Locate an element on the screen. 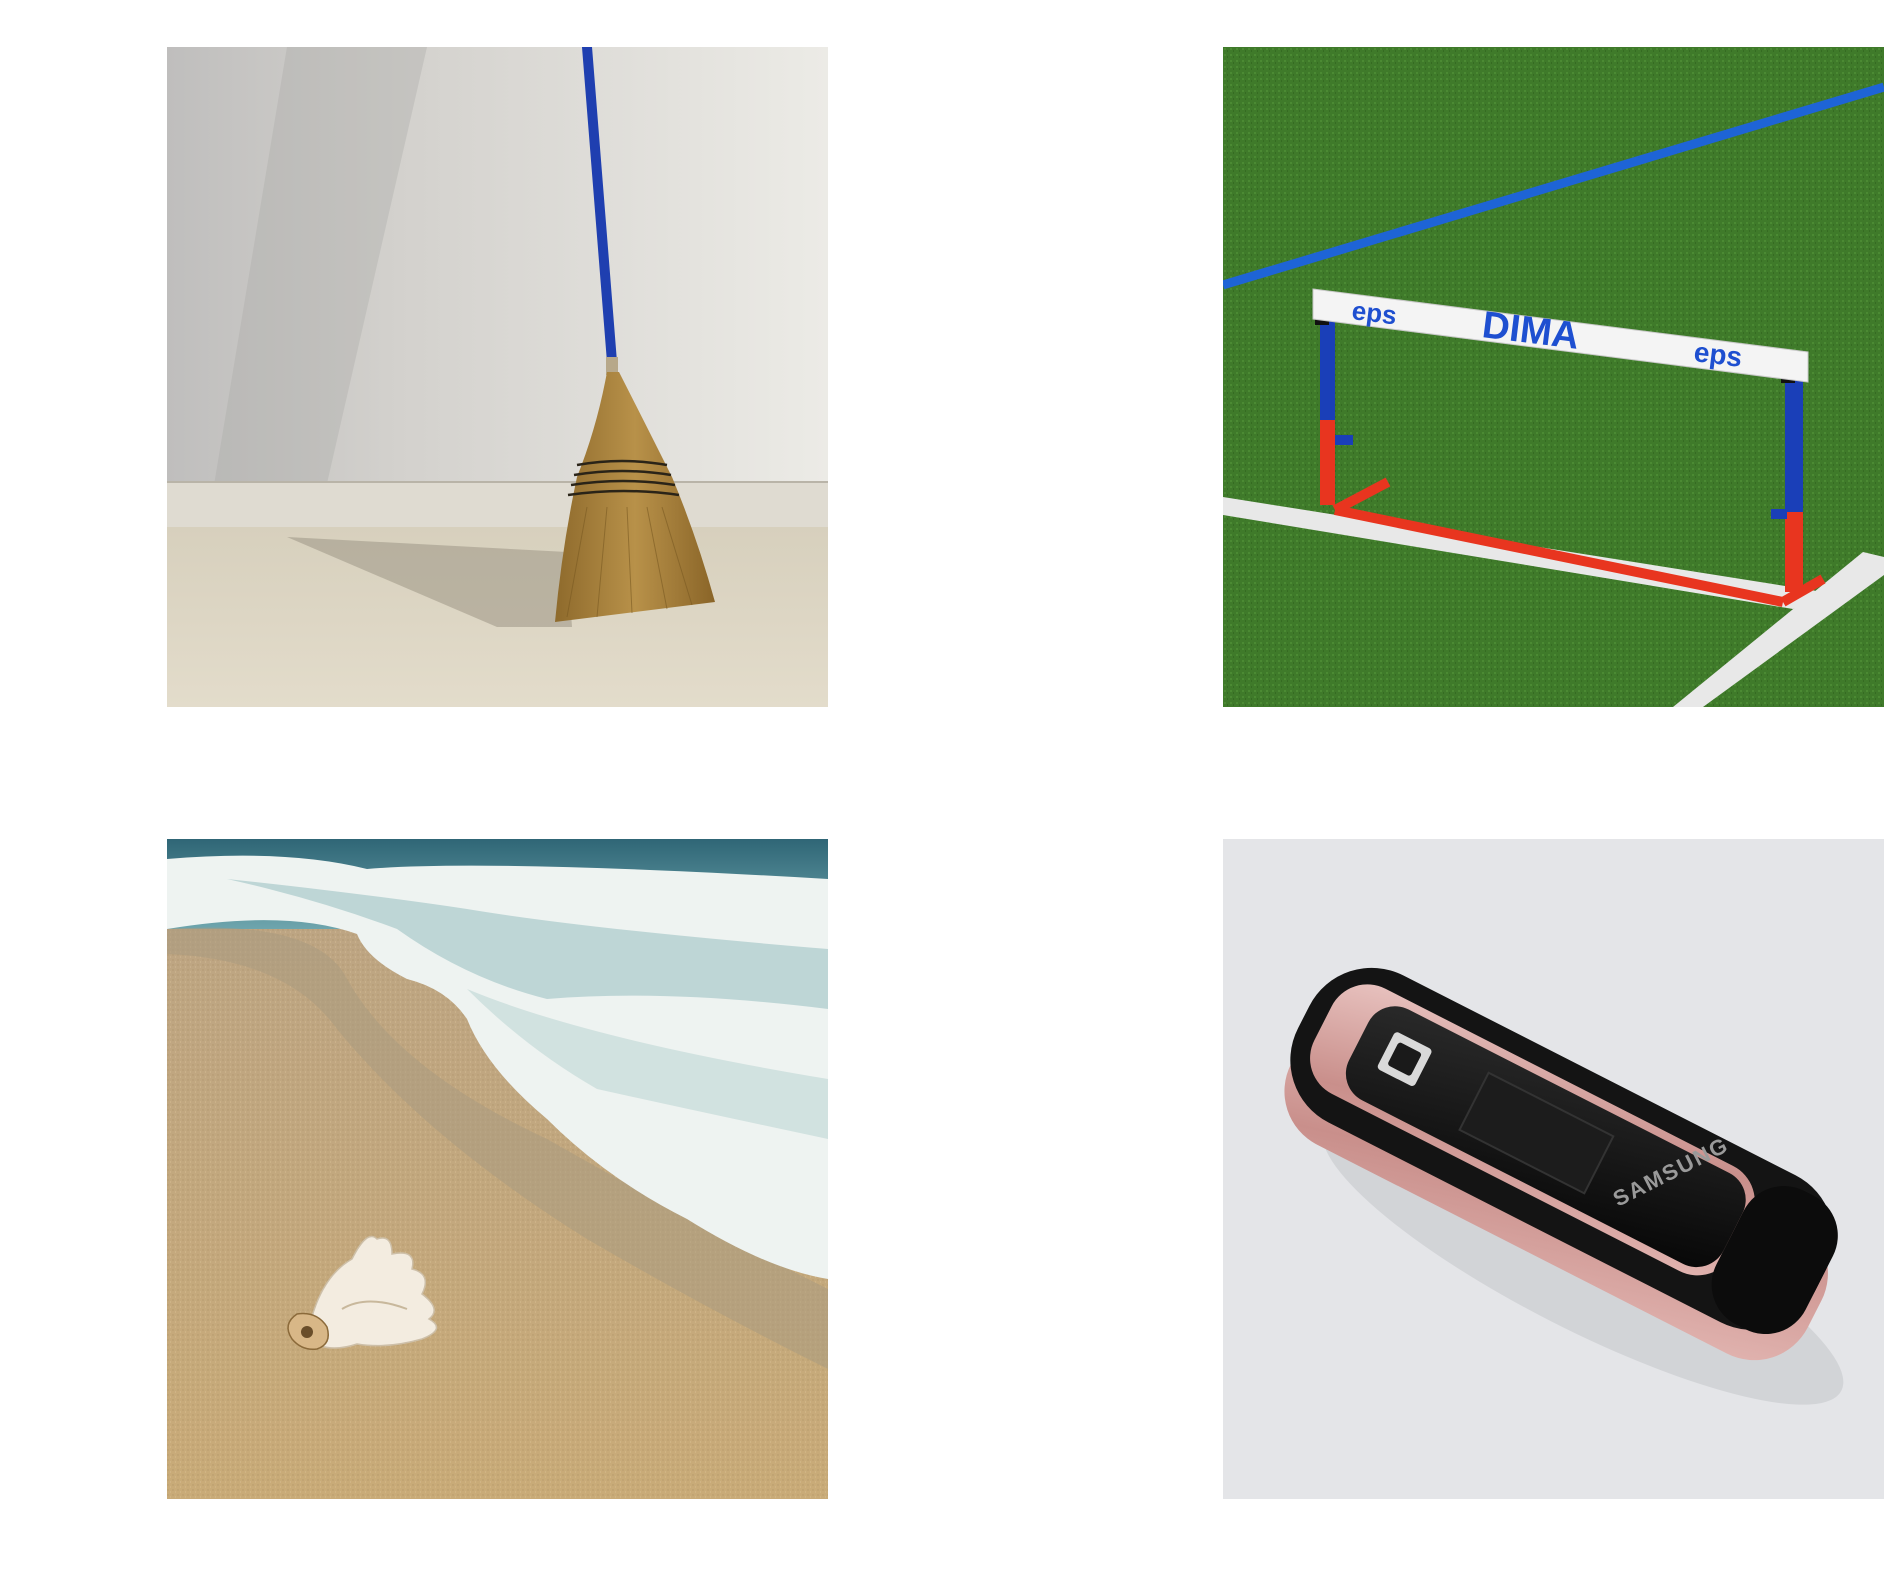  hurdle-illustration: eps DIMA eps is located at coordinates (1553, 377).